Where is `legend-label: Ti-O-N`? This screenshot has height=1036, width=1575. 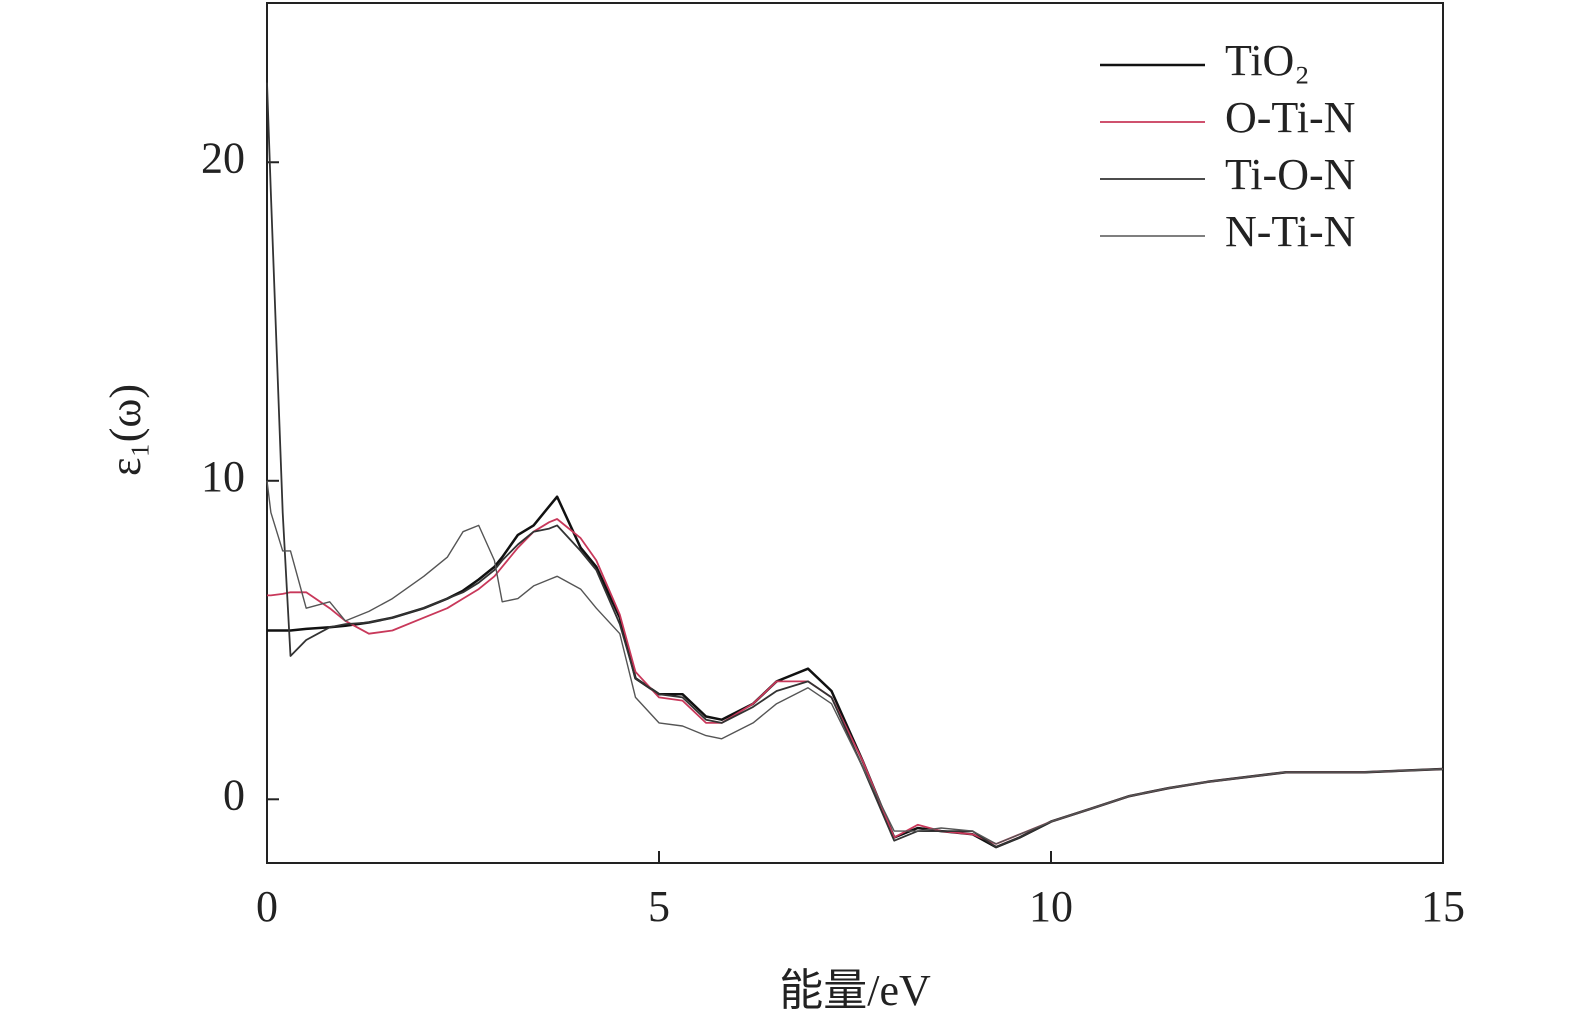 legend-label: Ti-O-N is located at coordinates (1290, 174).